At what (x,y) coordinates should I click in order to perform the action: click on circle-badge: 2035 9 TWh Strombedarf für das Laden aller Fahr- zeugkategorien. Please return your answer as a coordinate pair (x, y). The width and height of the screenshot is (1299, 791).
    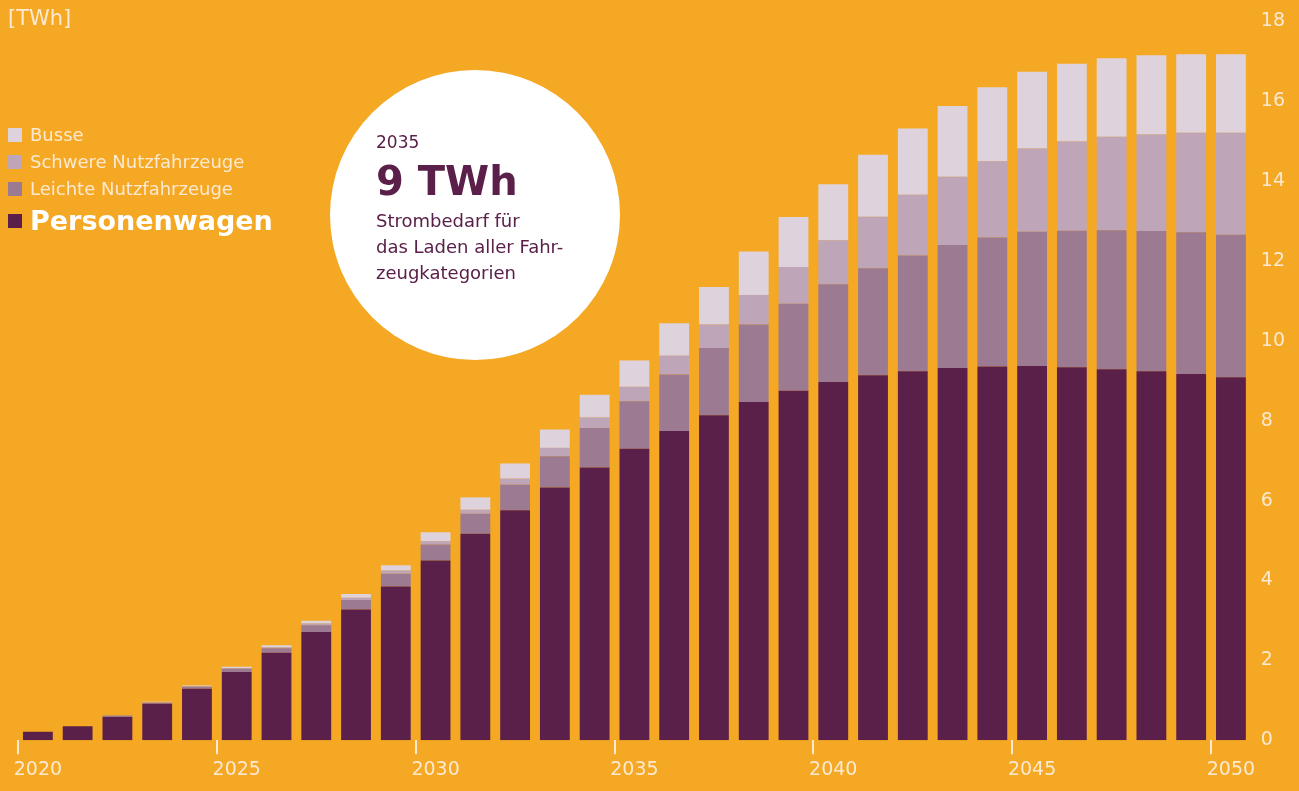
    Looking at the image, I should click on (475, 215).